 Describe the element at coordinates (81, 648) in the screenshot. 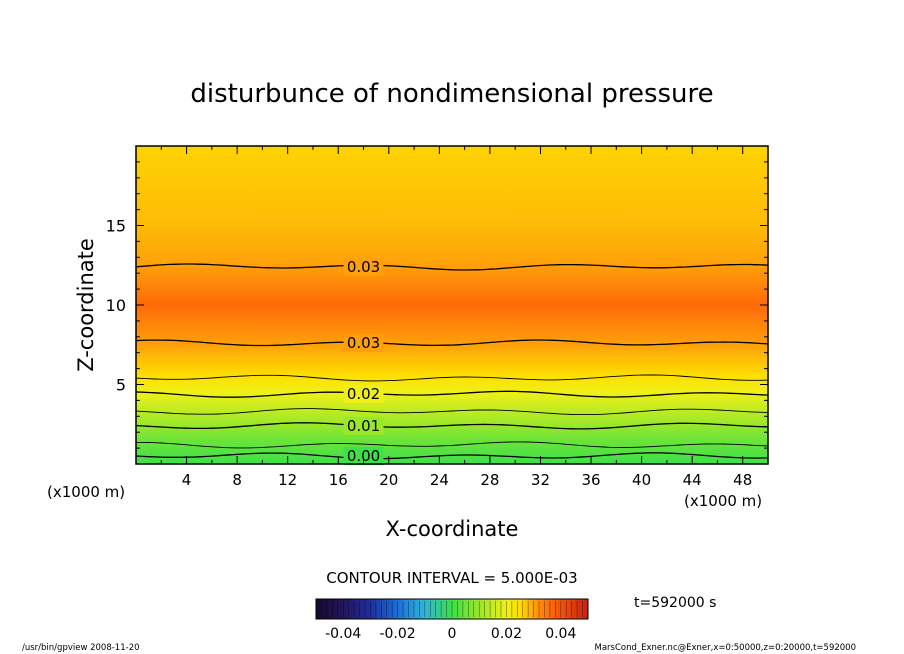

I see `footer-left: /usr/bin/gpview 2008-11-20` at that location.